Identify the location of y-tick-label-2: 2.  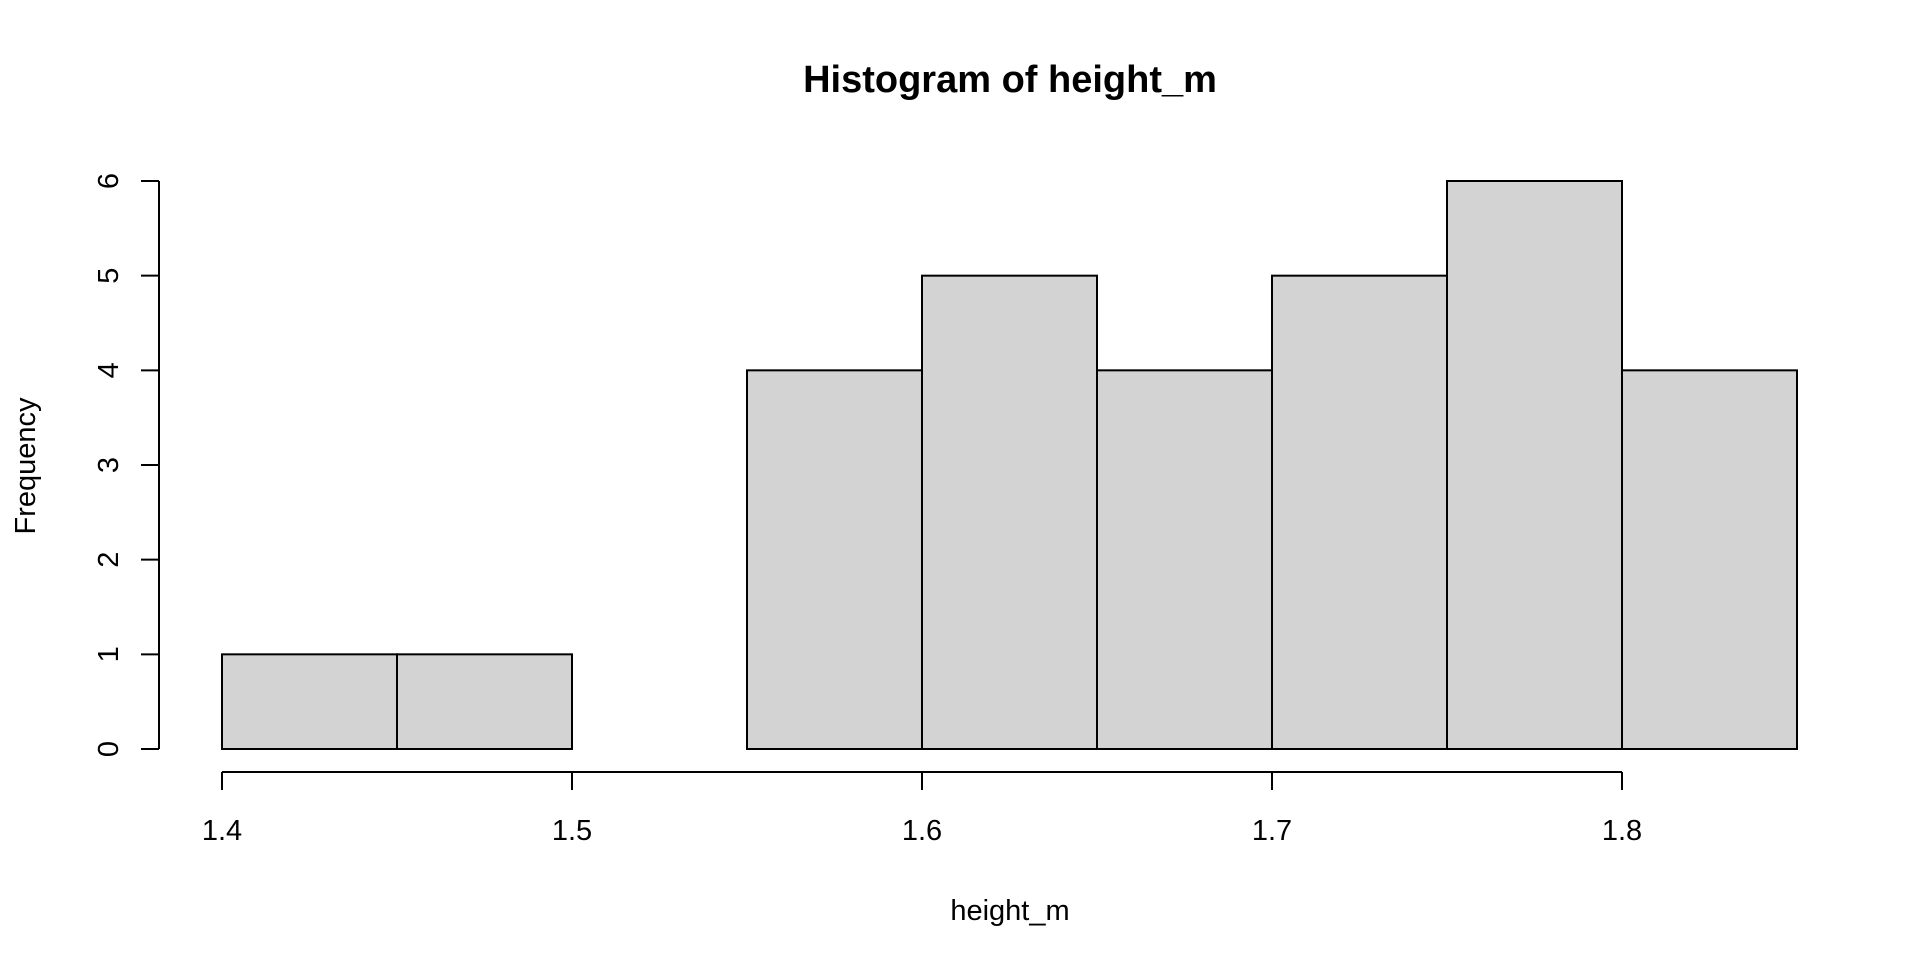
(109, 560).